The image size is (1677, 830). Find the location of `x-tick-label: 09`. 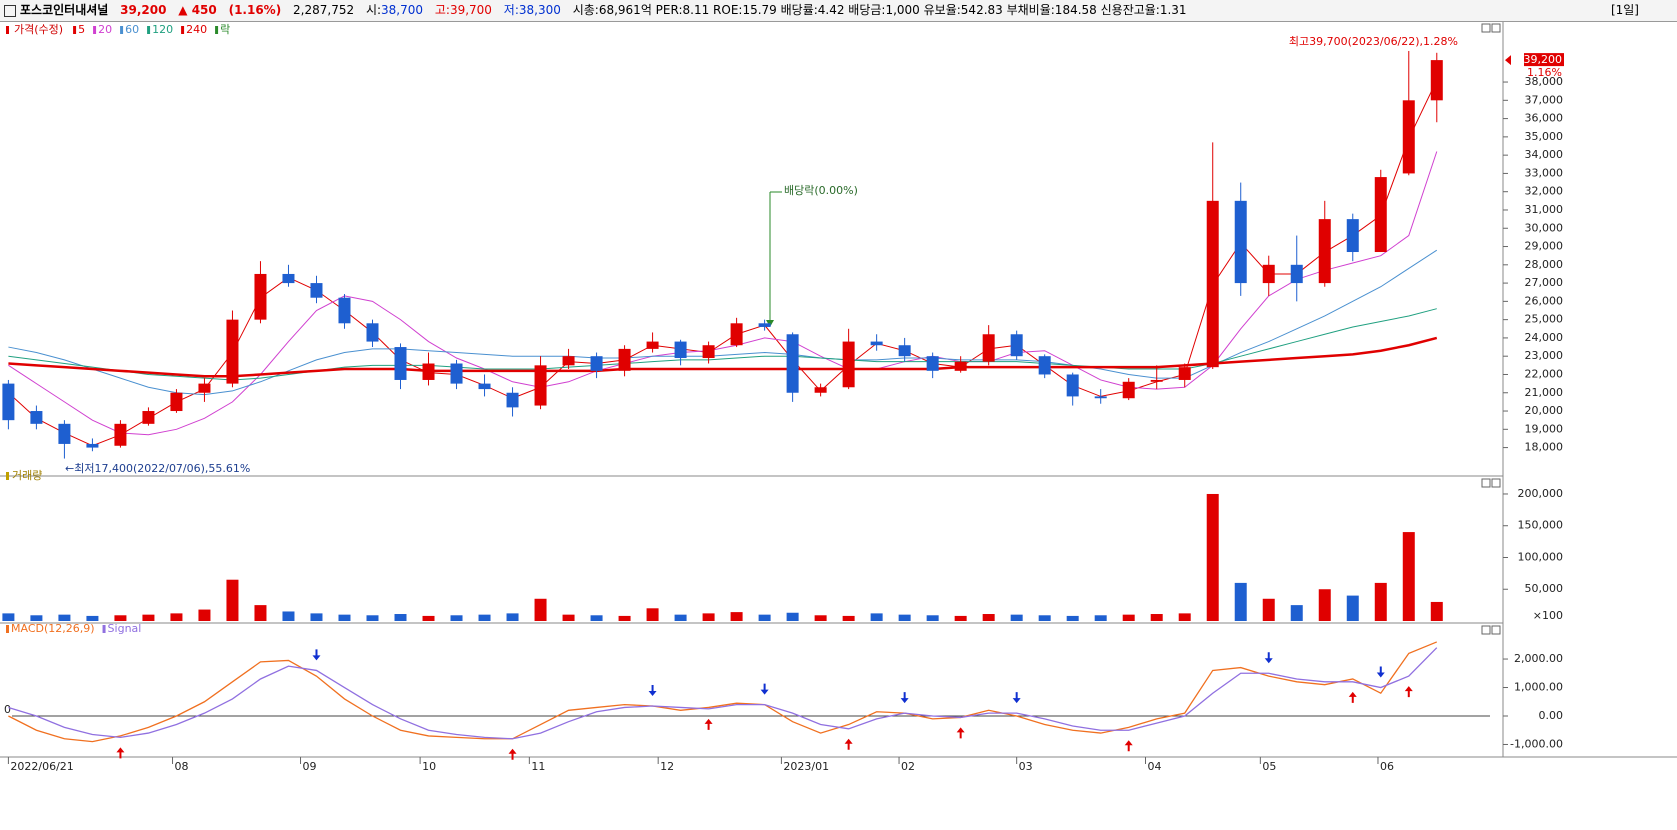

x-tick-label: 09 is located at coordinates (310, 766).